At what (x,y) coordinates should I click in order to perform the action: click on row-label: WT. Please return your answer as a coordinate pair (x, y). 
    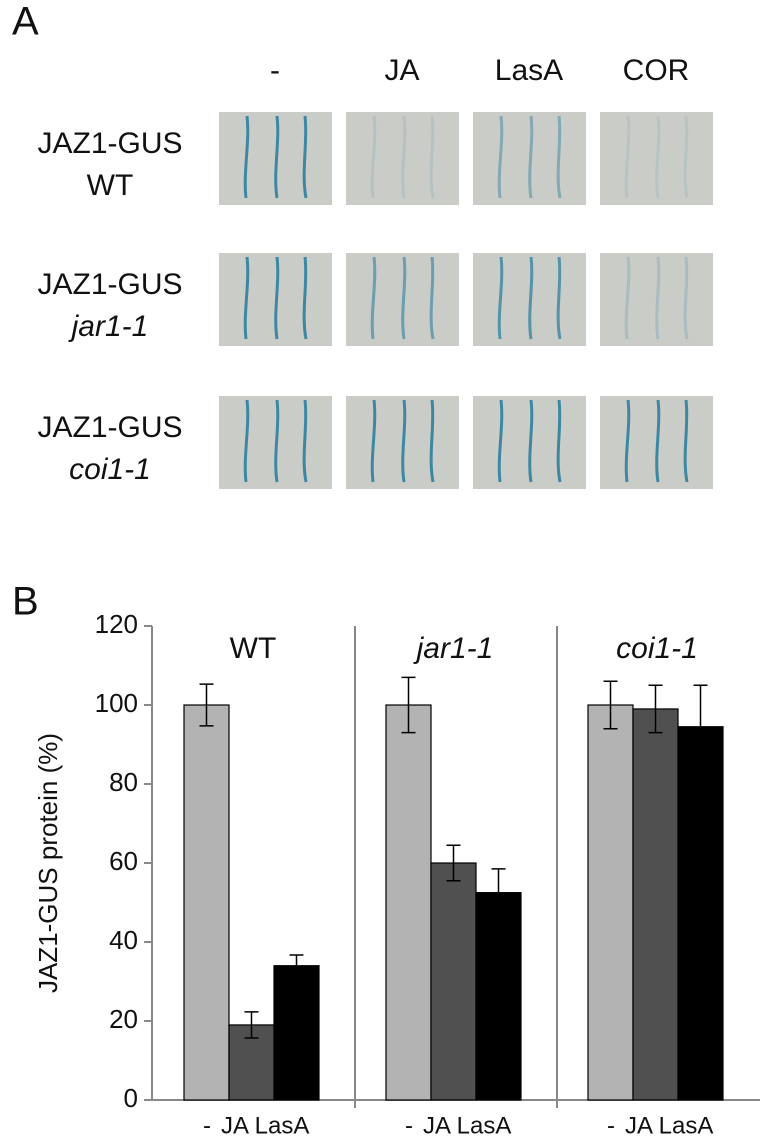
    Looking at the image, I should click on (110, 185).